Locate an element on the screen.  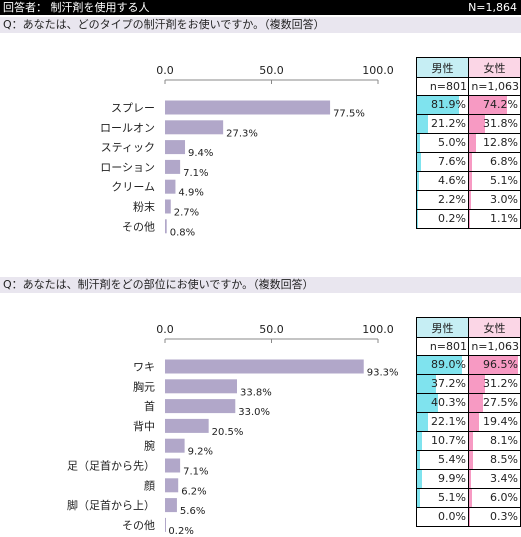
male-value-text: 2.2% is located at coordinates (452, 199).